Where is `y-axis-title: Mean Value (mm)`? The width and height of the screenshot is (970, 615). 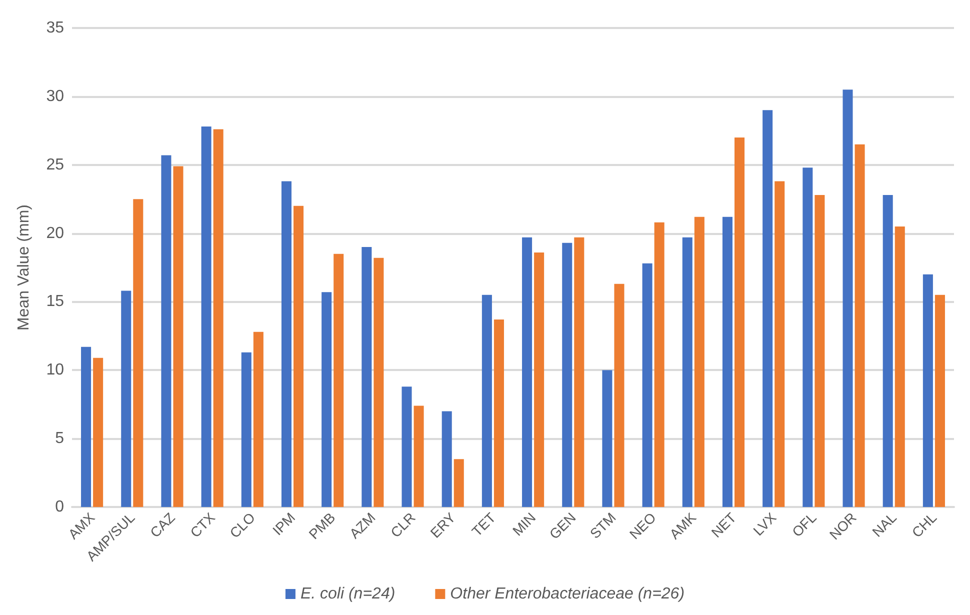
y-axis-title: Mean Value (mm) is located at coordinates (24, 267).